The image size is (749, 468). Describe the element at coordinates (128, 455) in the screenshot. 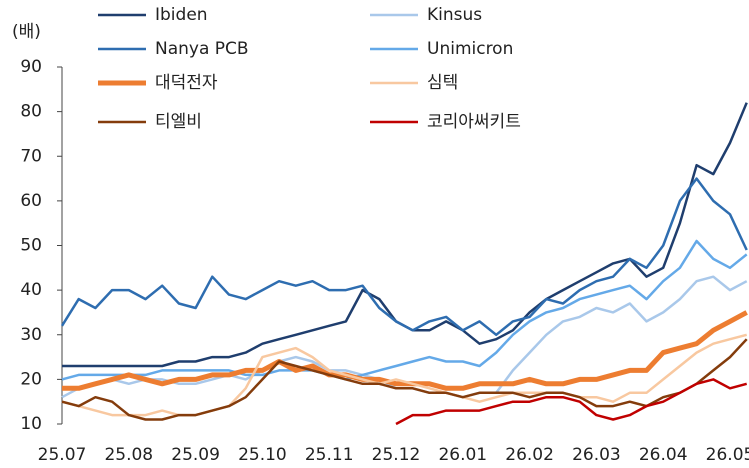

I see `x-tick-label: 25.08` at that location.